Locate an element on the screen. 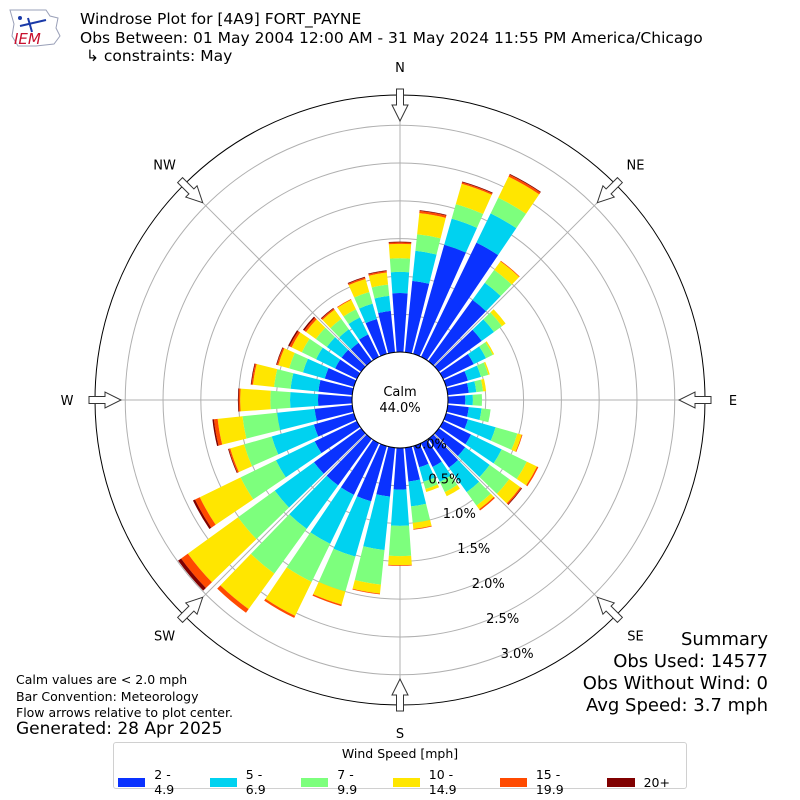  legend-label: 2 - 4.9 is located at coordinates (164, 782).